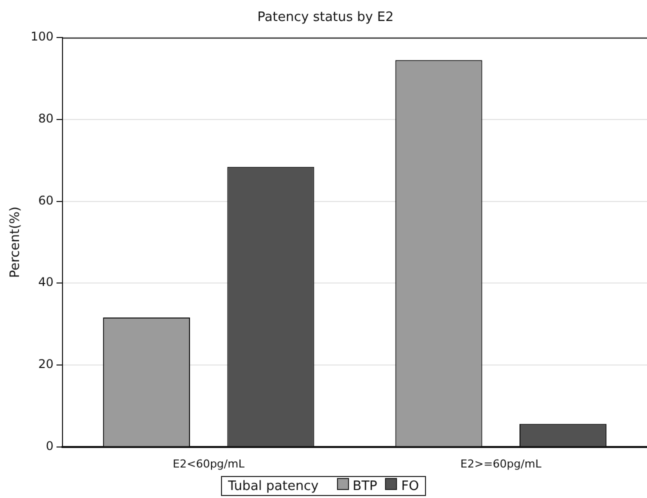 Image resolution: width=647 pixels, height=498 pixels. What do you see at coordinates (16, 242) in the screenshot?
I see `y-axis-title: Percent(%)` at bounding box center [16, 242].